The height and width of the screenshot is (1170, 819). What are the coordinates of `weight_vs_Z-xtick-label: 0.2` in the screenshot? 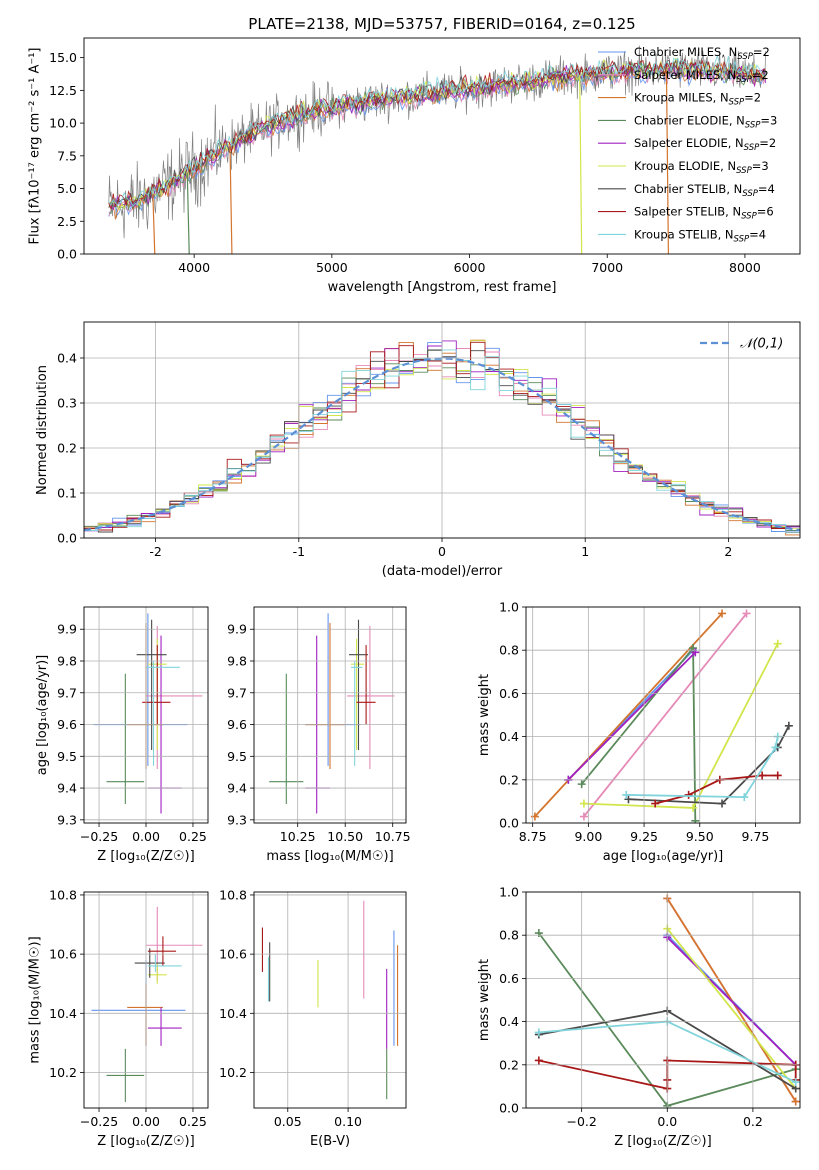 It's located at (753, 1121).